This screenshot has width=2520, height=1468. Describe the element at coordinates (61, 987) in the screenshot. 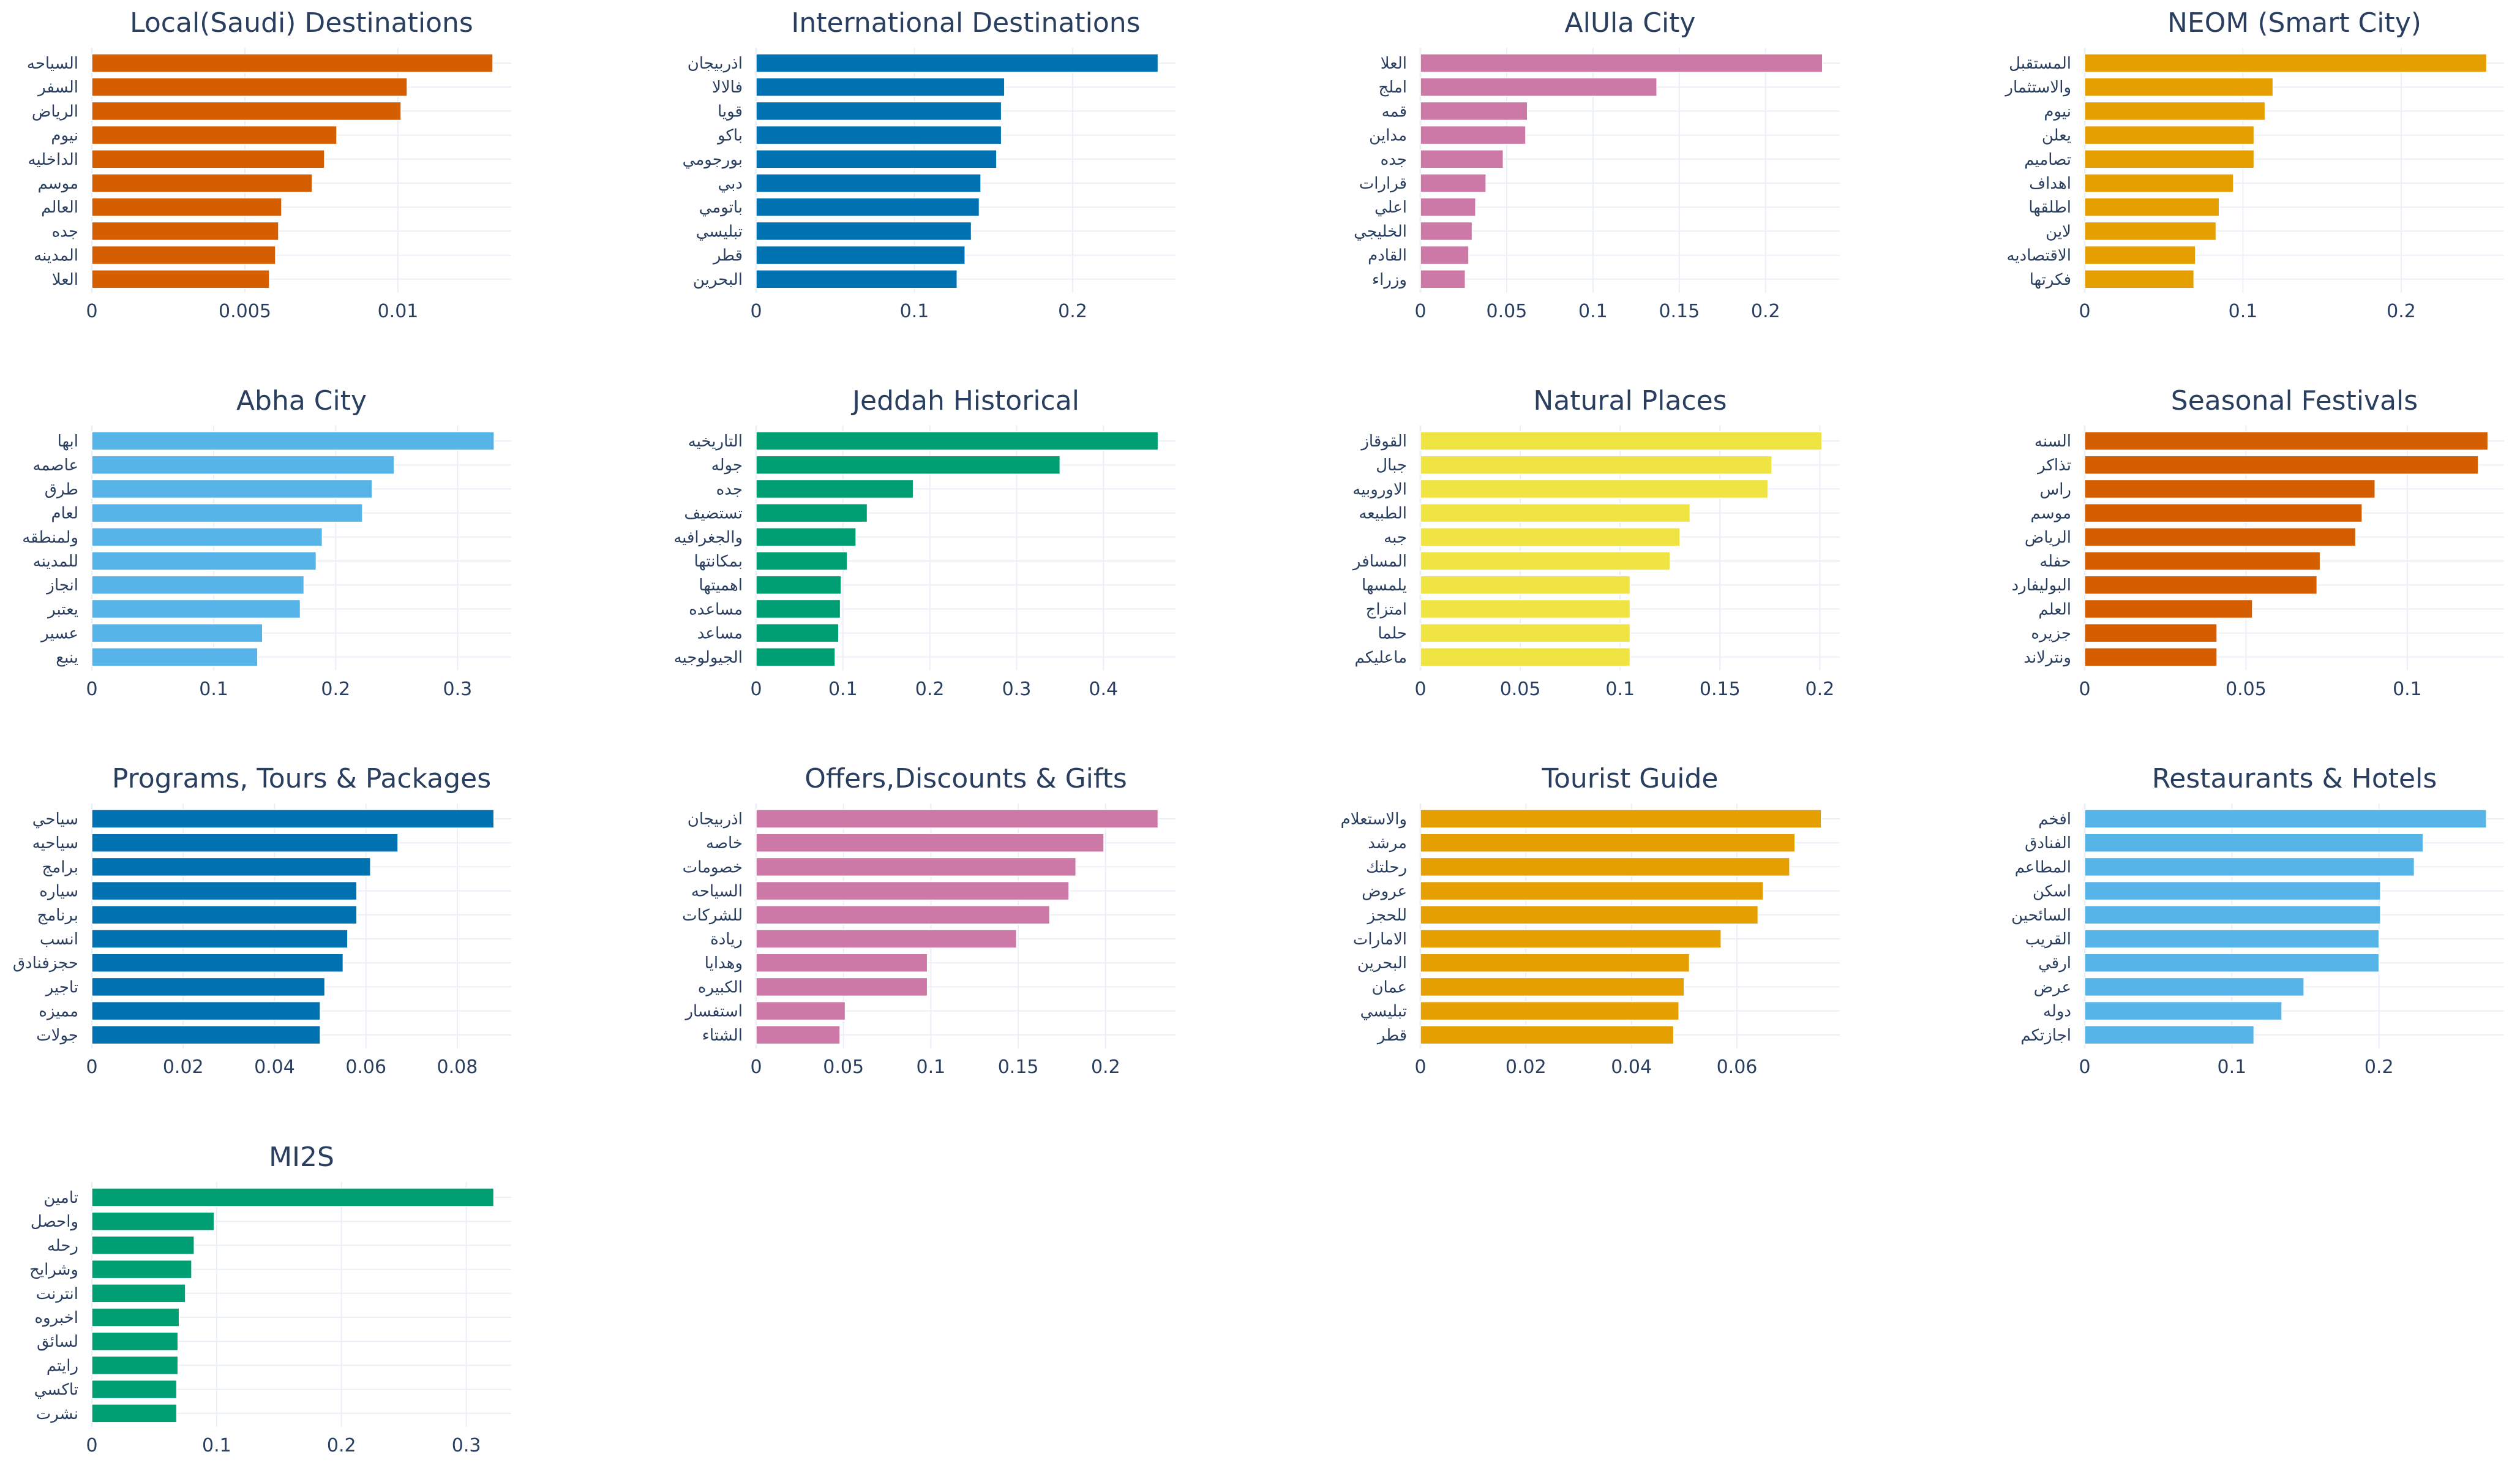

I see `category-label: تاجير` at that location.